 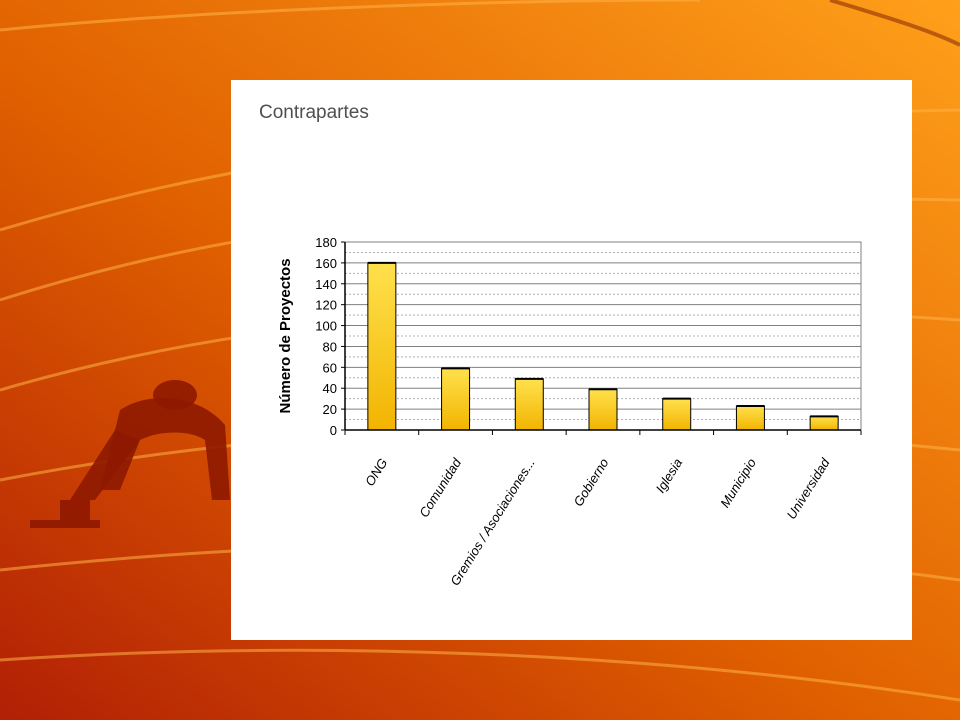 I want to click on x-tick-label: Iglesia, so click(x=669, y=476).